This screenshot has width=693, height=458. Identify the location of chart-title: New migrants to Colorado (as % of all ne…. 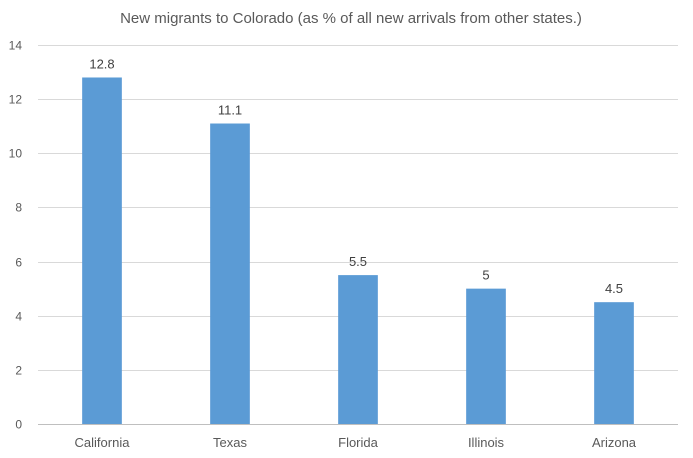
(351, 18).